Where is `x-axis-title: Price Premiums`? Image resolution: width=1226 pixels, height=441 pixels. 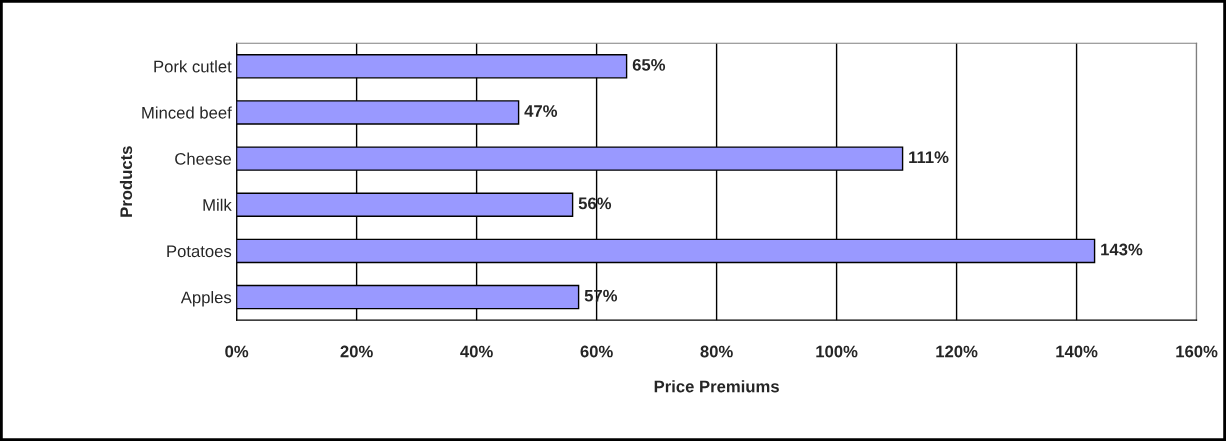
x-axis-title: Price Premiums is located at coordinates (716, 386).